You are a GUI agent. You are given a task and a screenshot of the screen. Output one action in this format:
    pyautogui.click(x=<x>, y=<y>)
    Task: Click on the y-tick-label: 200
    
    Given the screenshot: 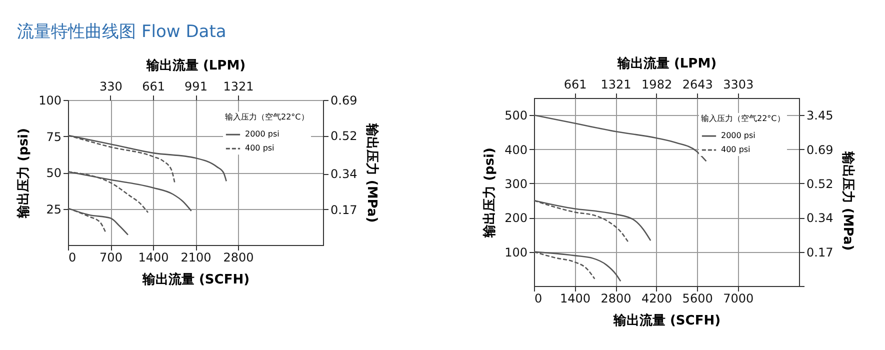 What is the action you would take?
    pyautogui.click(x=516, y=218)
    